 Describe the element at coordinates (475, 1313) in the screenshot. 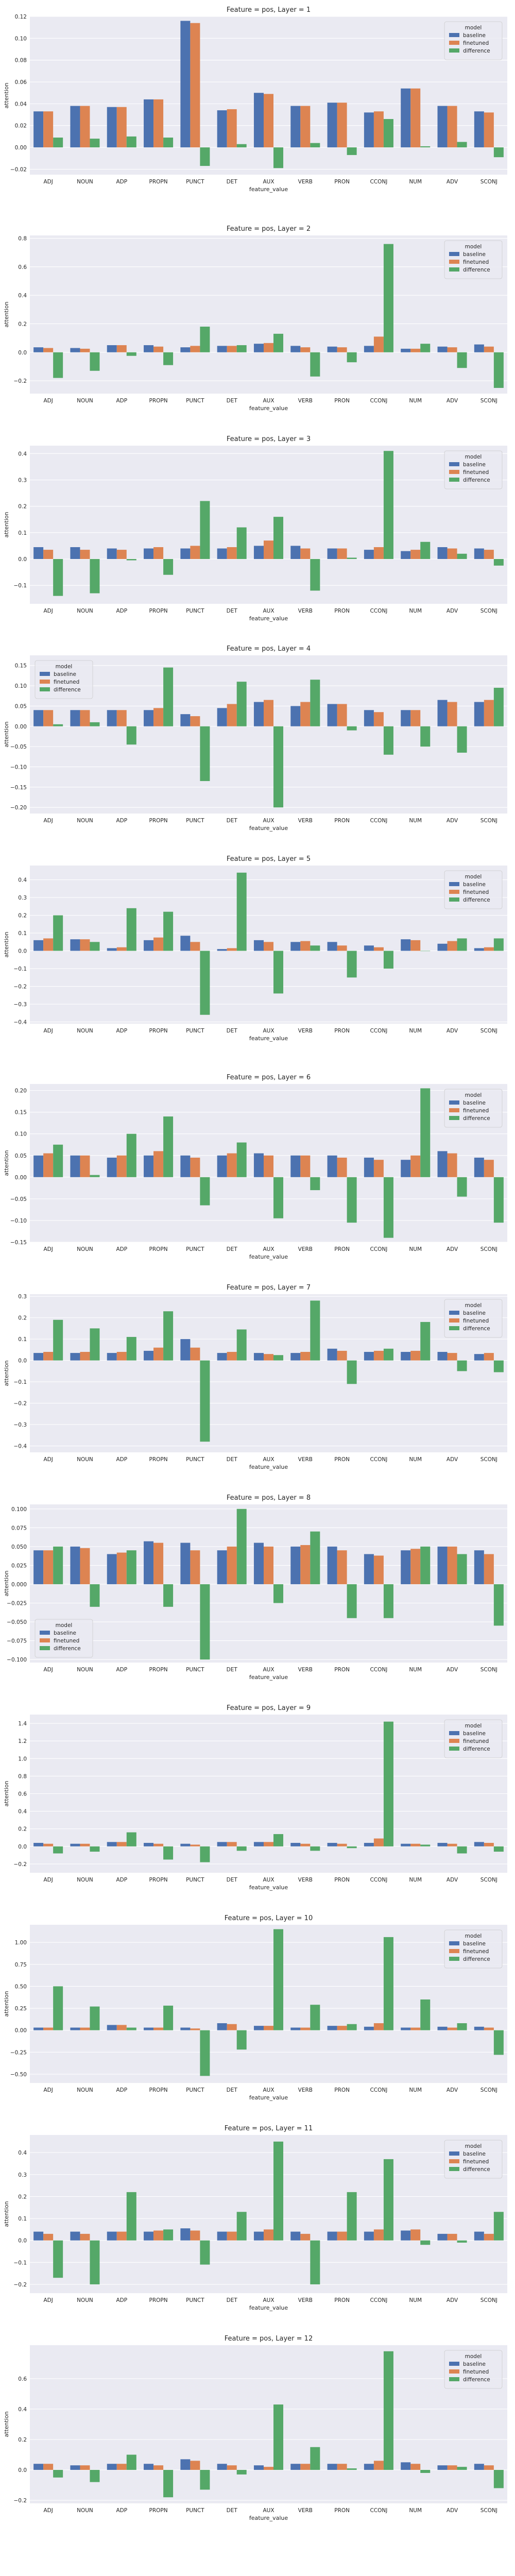

I see `legend-label-baseline: baseline` at that location.